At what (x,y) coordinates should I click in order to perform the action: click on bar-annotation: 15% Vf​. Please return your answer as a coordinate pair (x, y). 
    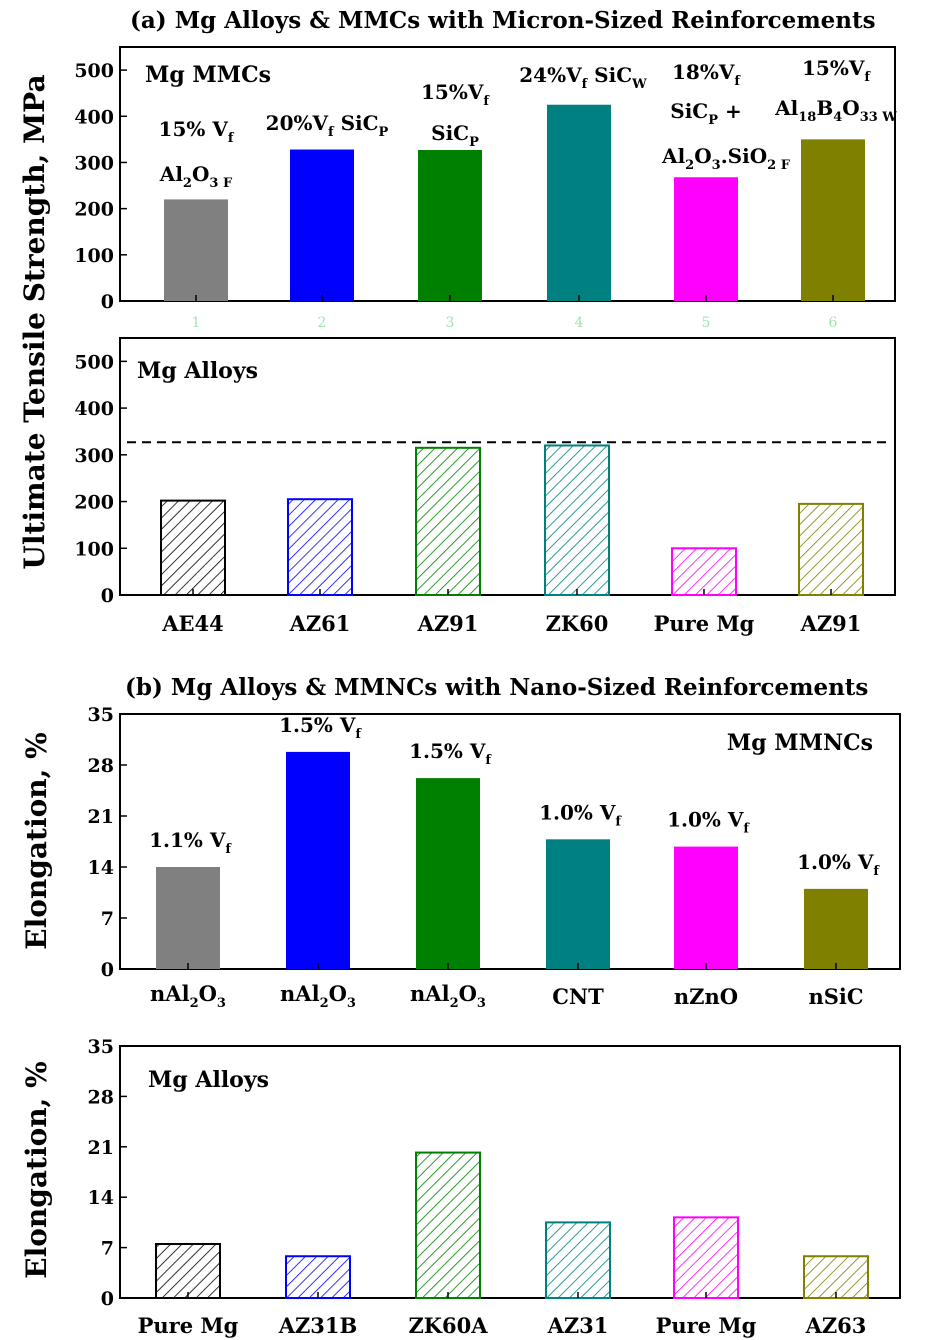
    Looking at the image, I should click on (197, 131).